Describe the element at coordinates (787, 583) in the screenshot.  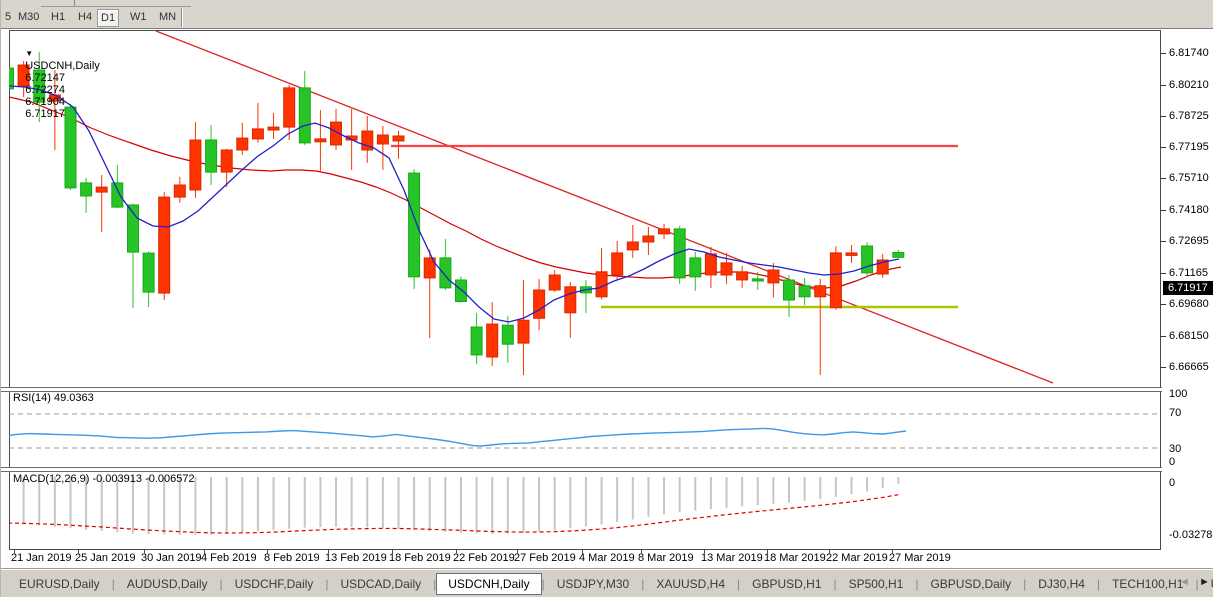
I see `chart-tab-gbpusd-h1: GBPUSD,H1` at that location.